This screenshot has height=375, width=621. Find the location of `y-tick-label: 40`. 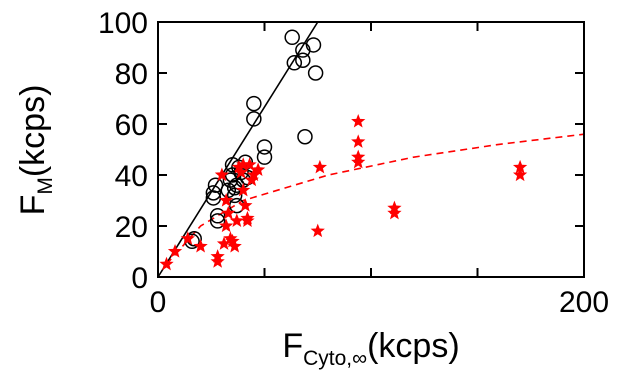

y-tick-label: 40 is located at coordinates (131, 176).